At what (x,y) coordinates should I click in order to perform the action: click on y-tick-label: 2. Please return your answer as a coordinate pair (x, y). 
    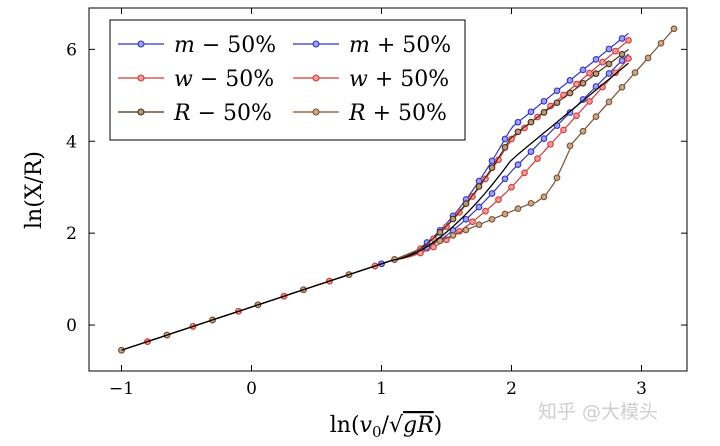
    Looking at the image, I should click on (71, 234).